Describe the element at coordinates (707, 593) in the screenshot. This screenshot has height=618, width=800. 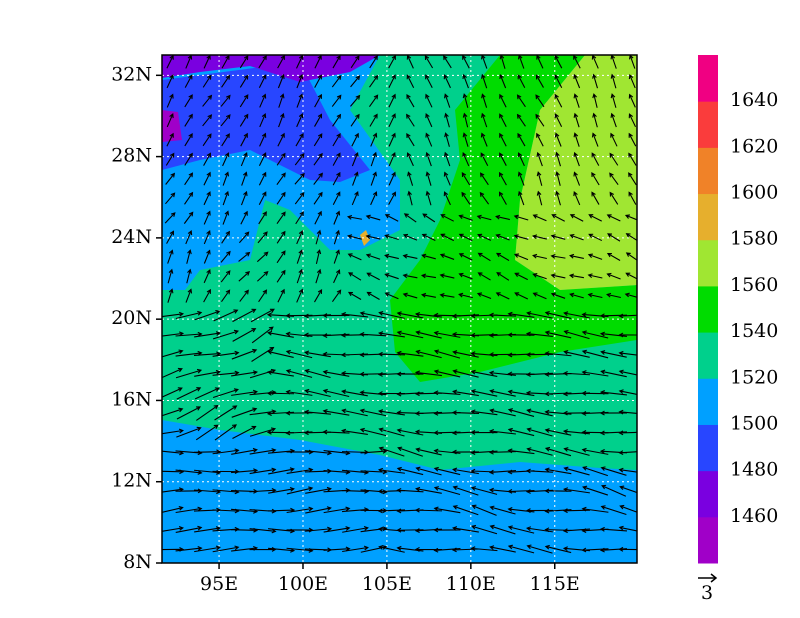
I see `reference-vector-label: 3` at that location.